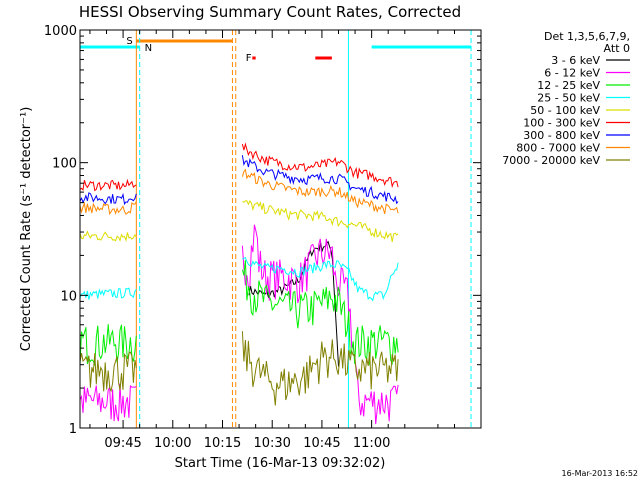 This screenshot has height=480, width=640. Describe the element at coordinates (68, 296) in the screenshot. I see `y-tick-label: 10` at that location.